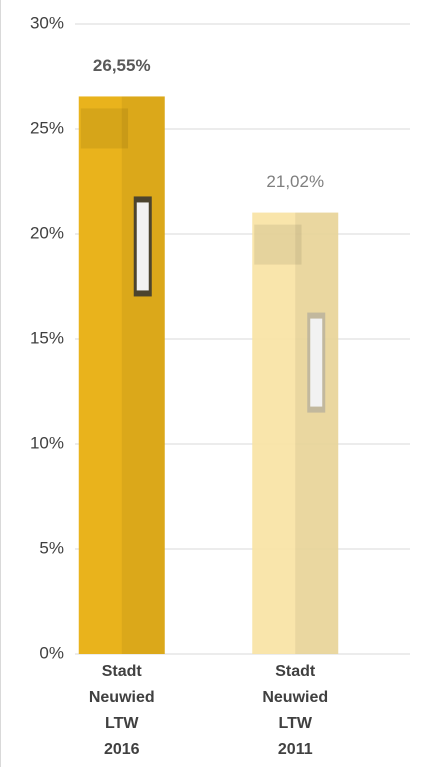 Image resolution: width=427 pixels, height=772 pixels. Describe the element at coordinates (122, 65) in the screenshot. I see `data-label: 26,55%` at that location.